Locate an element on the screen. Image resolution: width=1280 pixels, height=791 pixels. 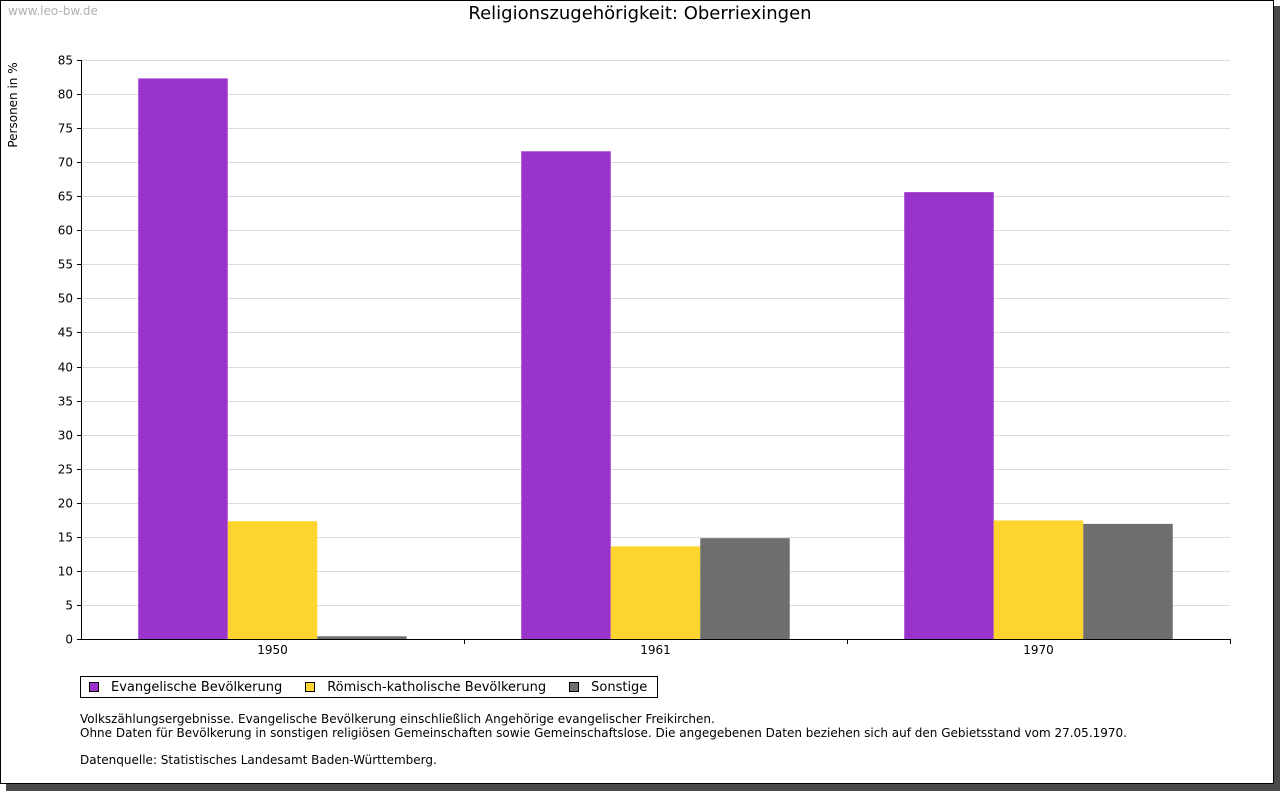
legend-swatch-katholisch is located at coordinates (310, 687).